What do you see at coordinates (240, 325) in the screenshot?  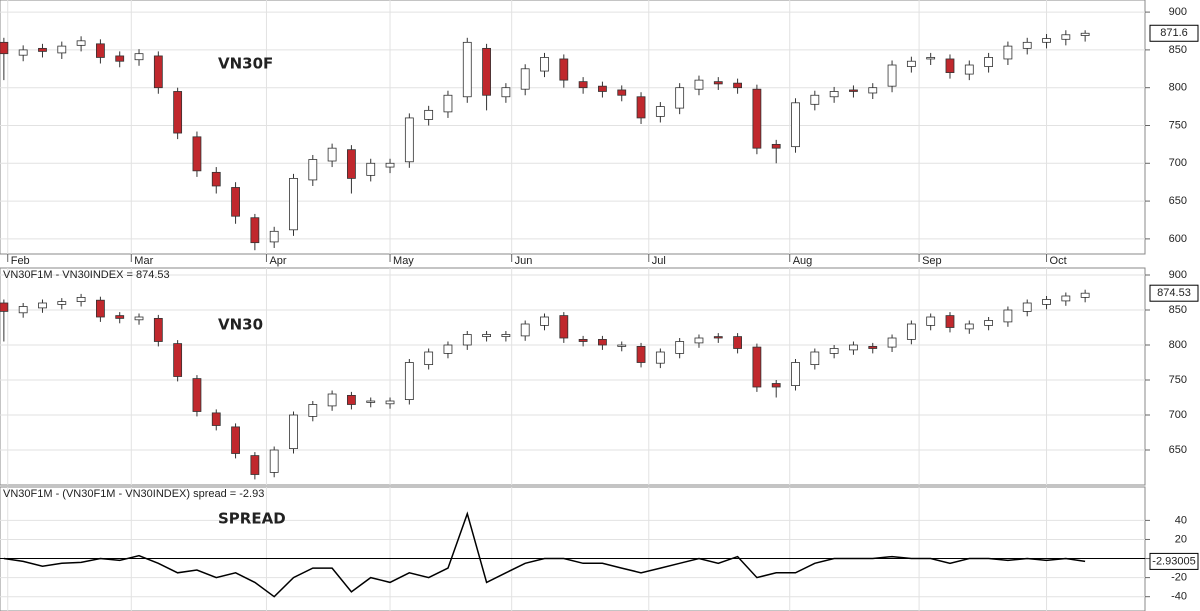 I see `panel-annotation: VN30` at bounding box center [240, 325].